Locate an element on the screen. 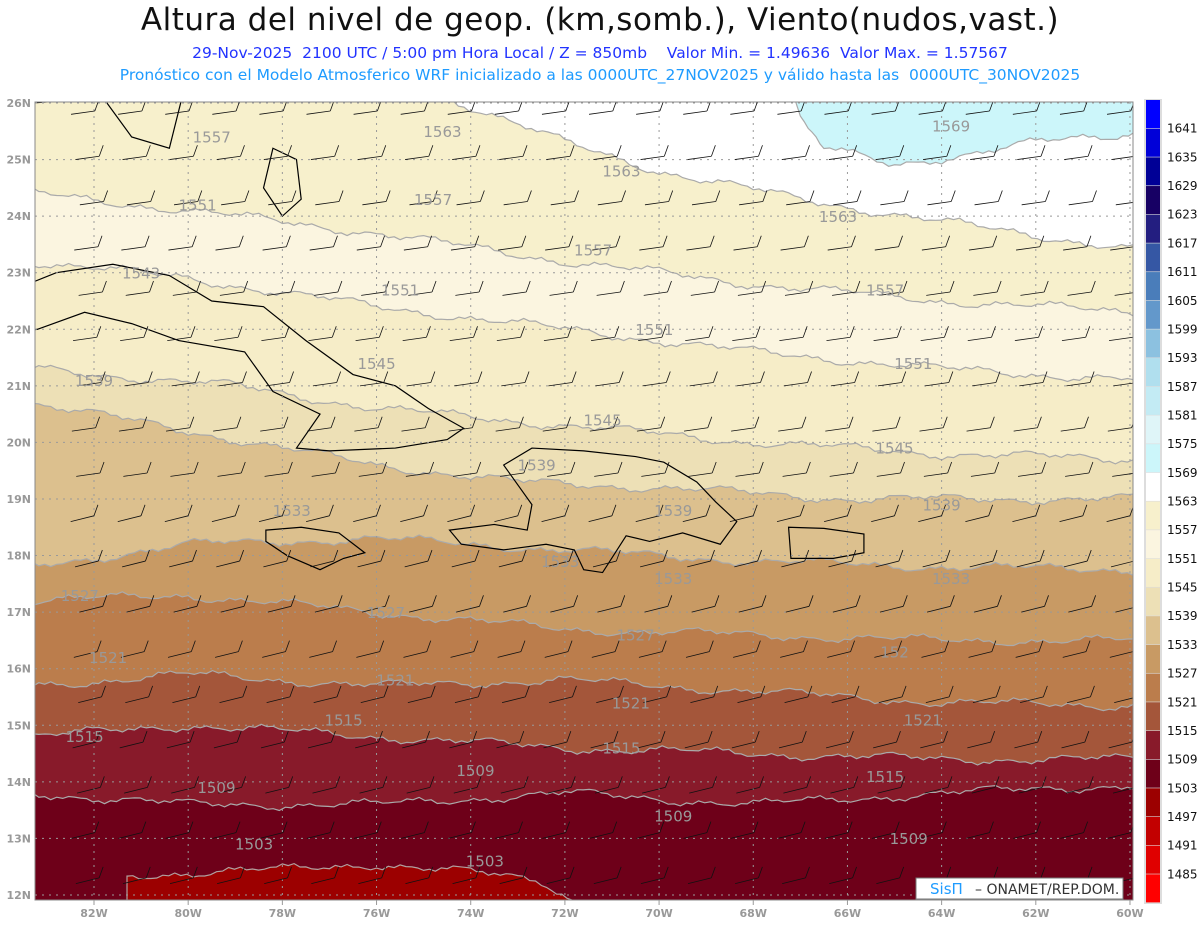  colorbar-label: 1611 is located at coordinates (1182, 272).